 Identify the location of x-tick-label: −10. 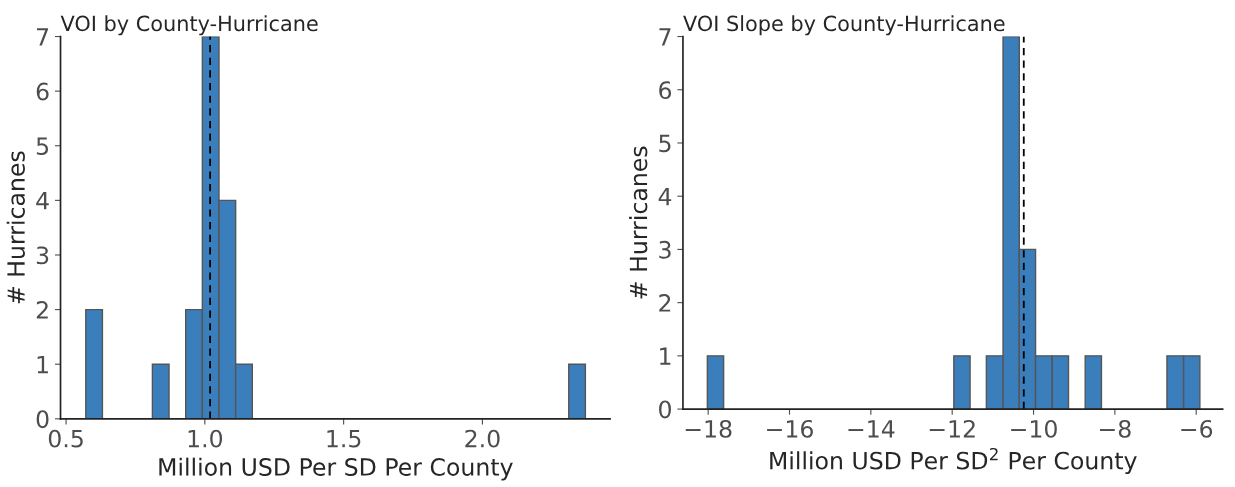
(1034, 428).